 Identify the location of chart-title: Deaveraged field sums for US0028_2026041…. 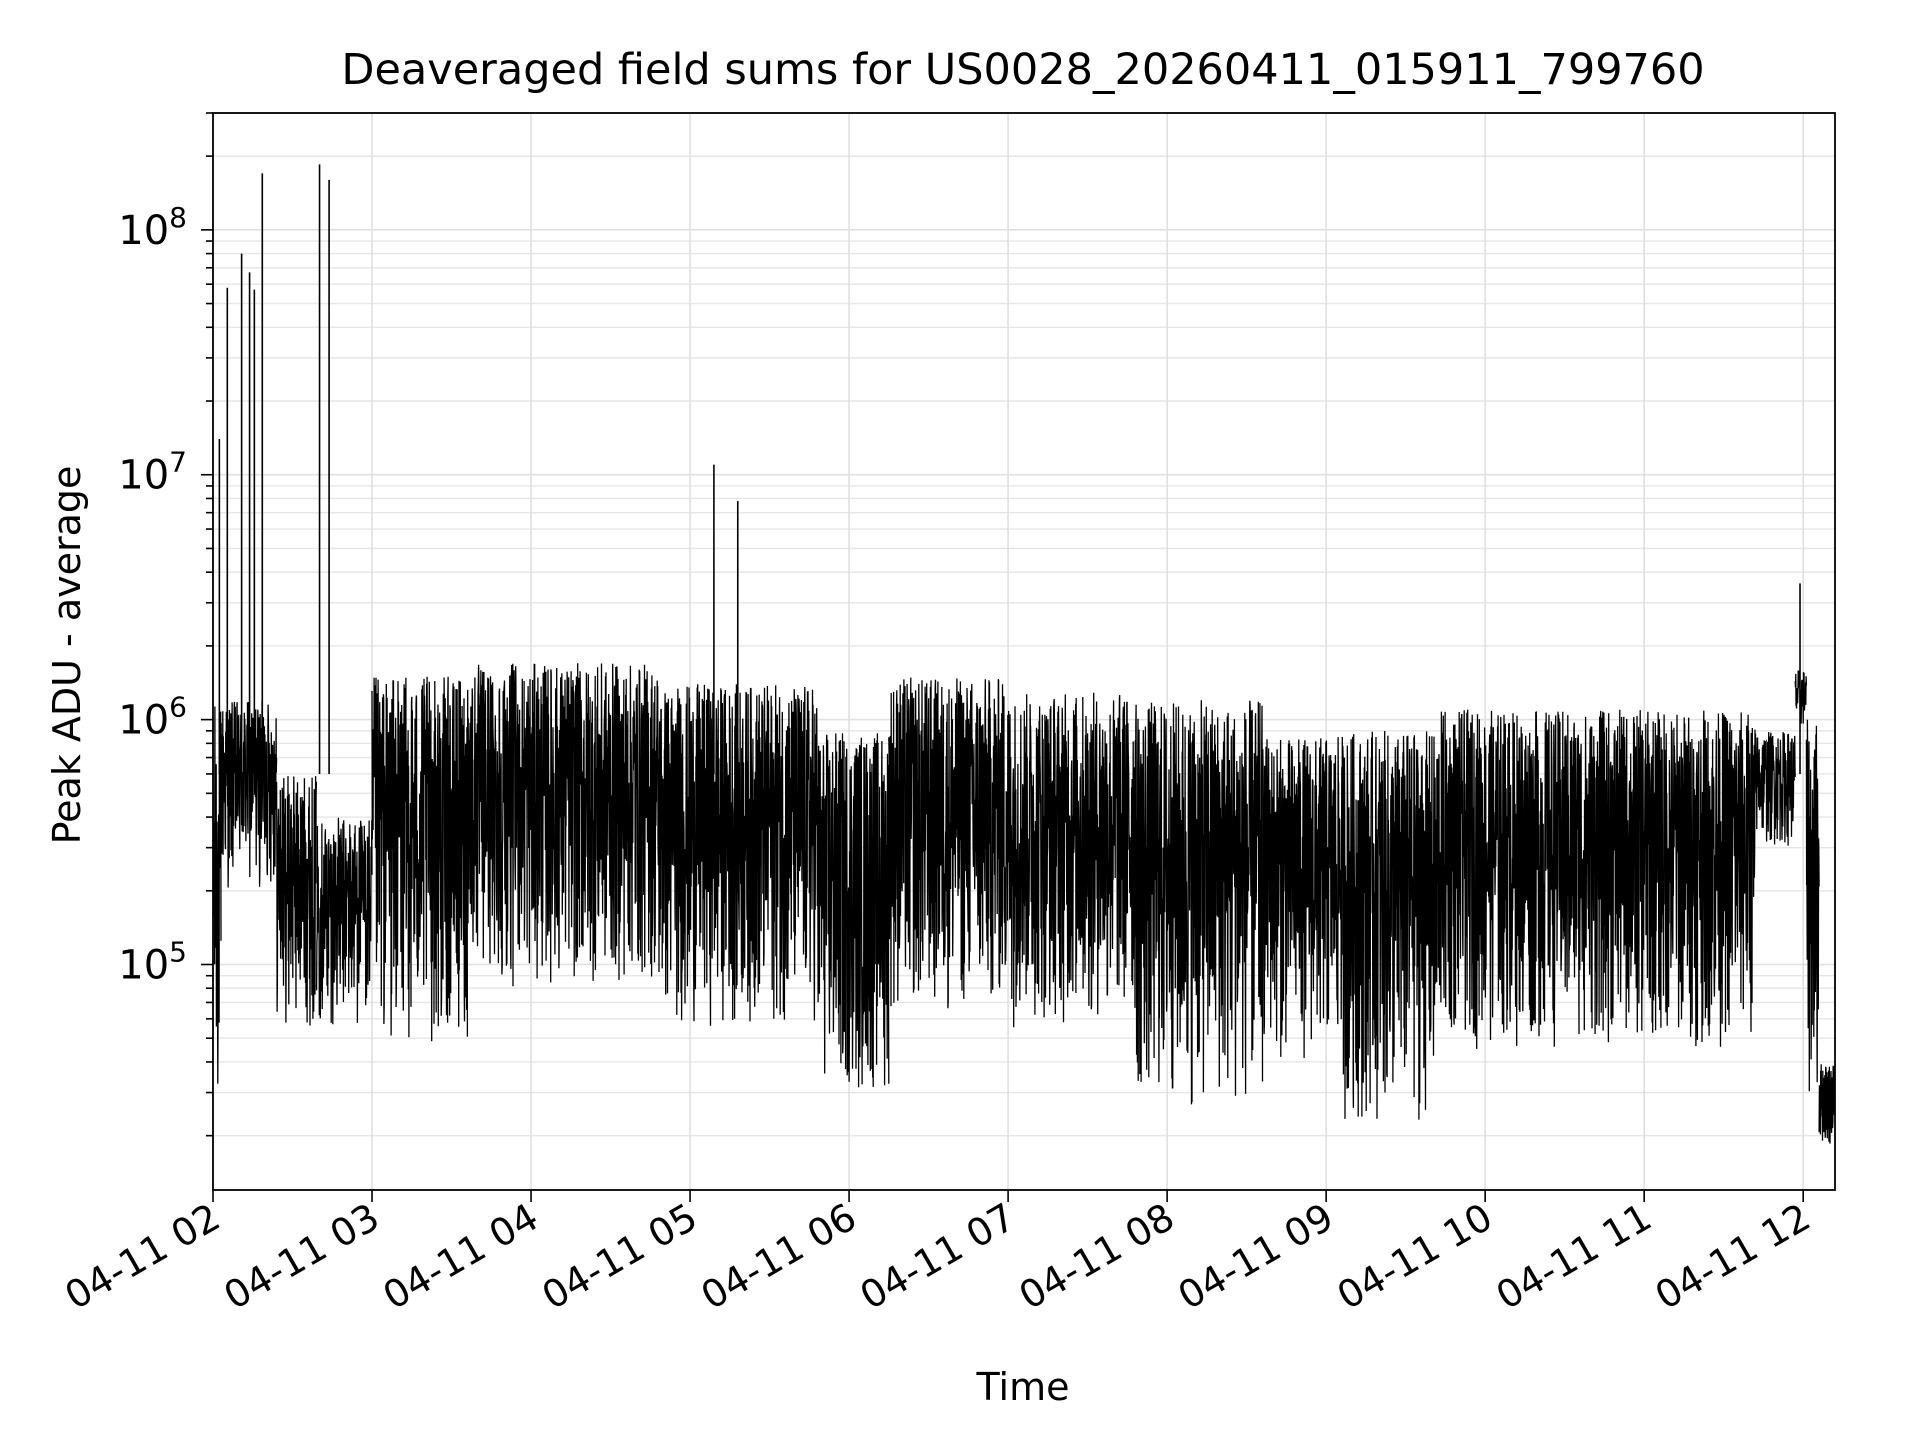
(1022, 70).